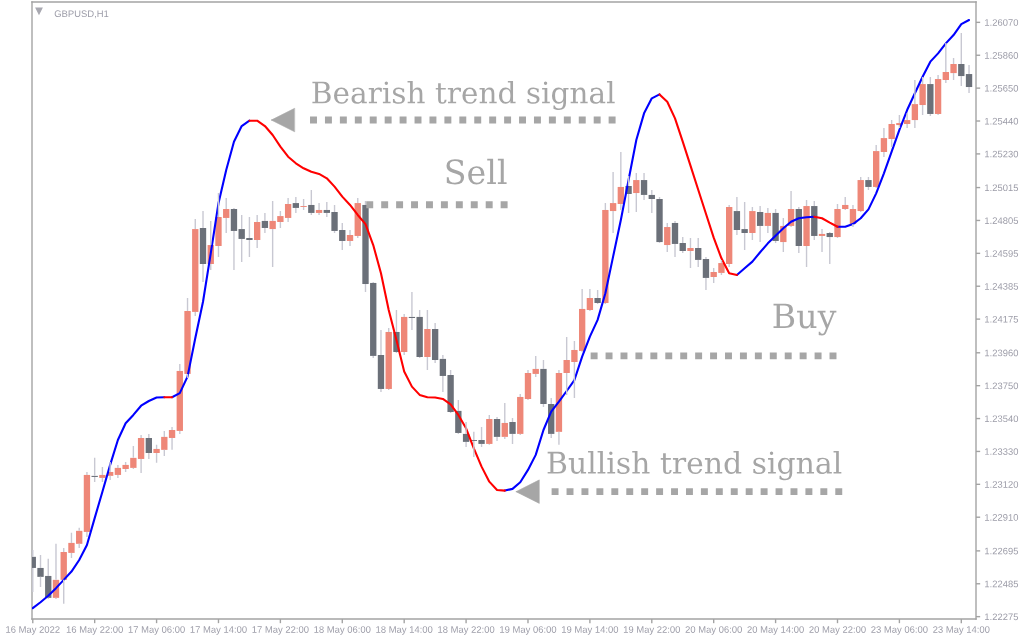 The image size is (1024, 640). Describe the element at coordinates (1002, 253) in the screenshot. I see `y-tick-label: 1.24595` at that location.